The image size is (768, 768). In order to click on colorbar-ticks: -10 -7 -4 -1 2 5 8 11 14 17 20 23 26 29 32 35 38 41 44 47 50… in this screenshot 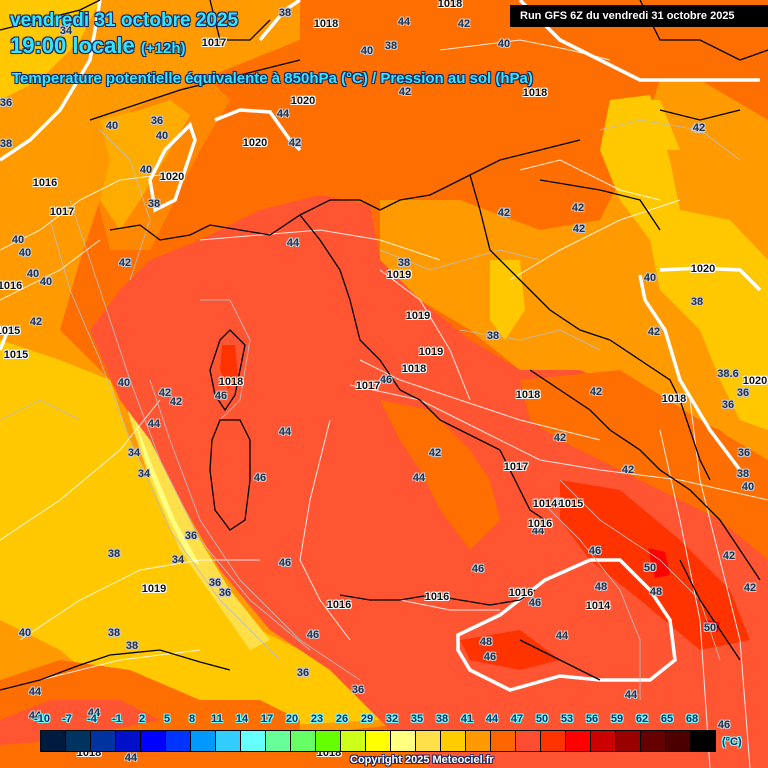, I will do `click(387, 721)`.